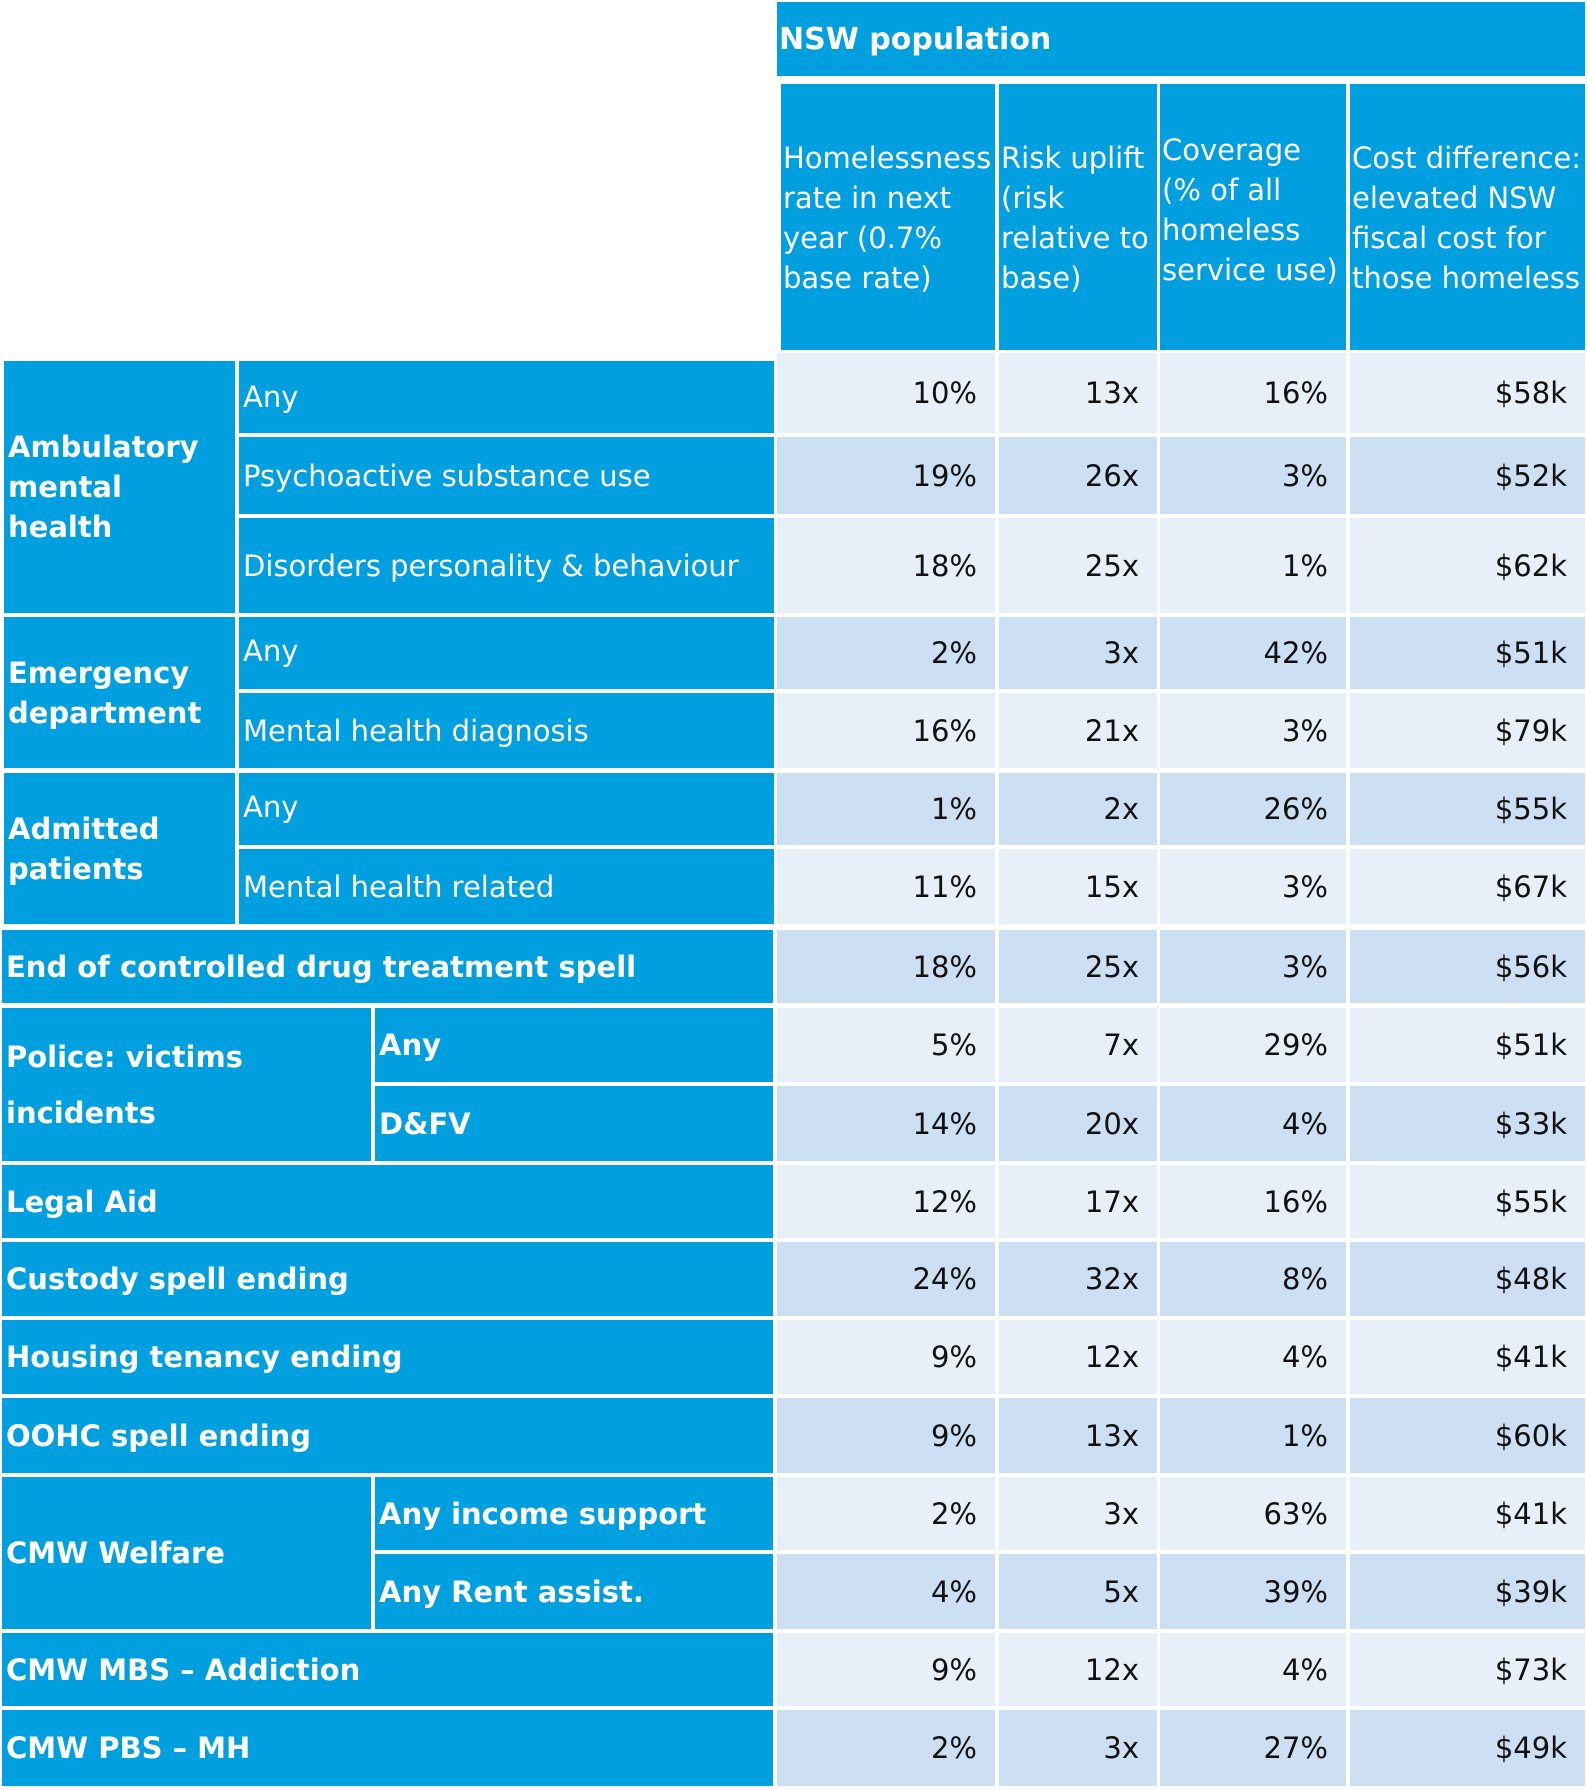  What do you see at coordinates (1467, 966) in the screenshot?
I see `cell-cost-difference: $56k` at bounding box center [1467, 966].